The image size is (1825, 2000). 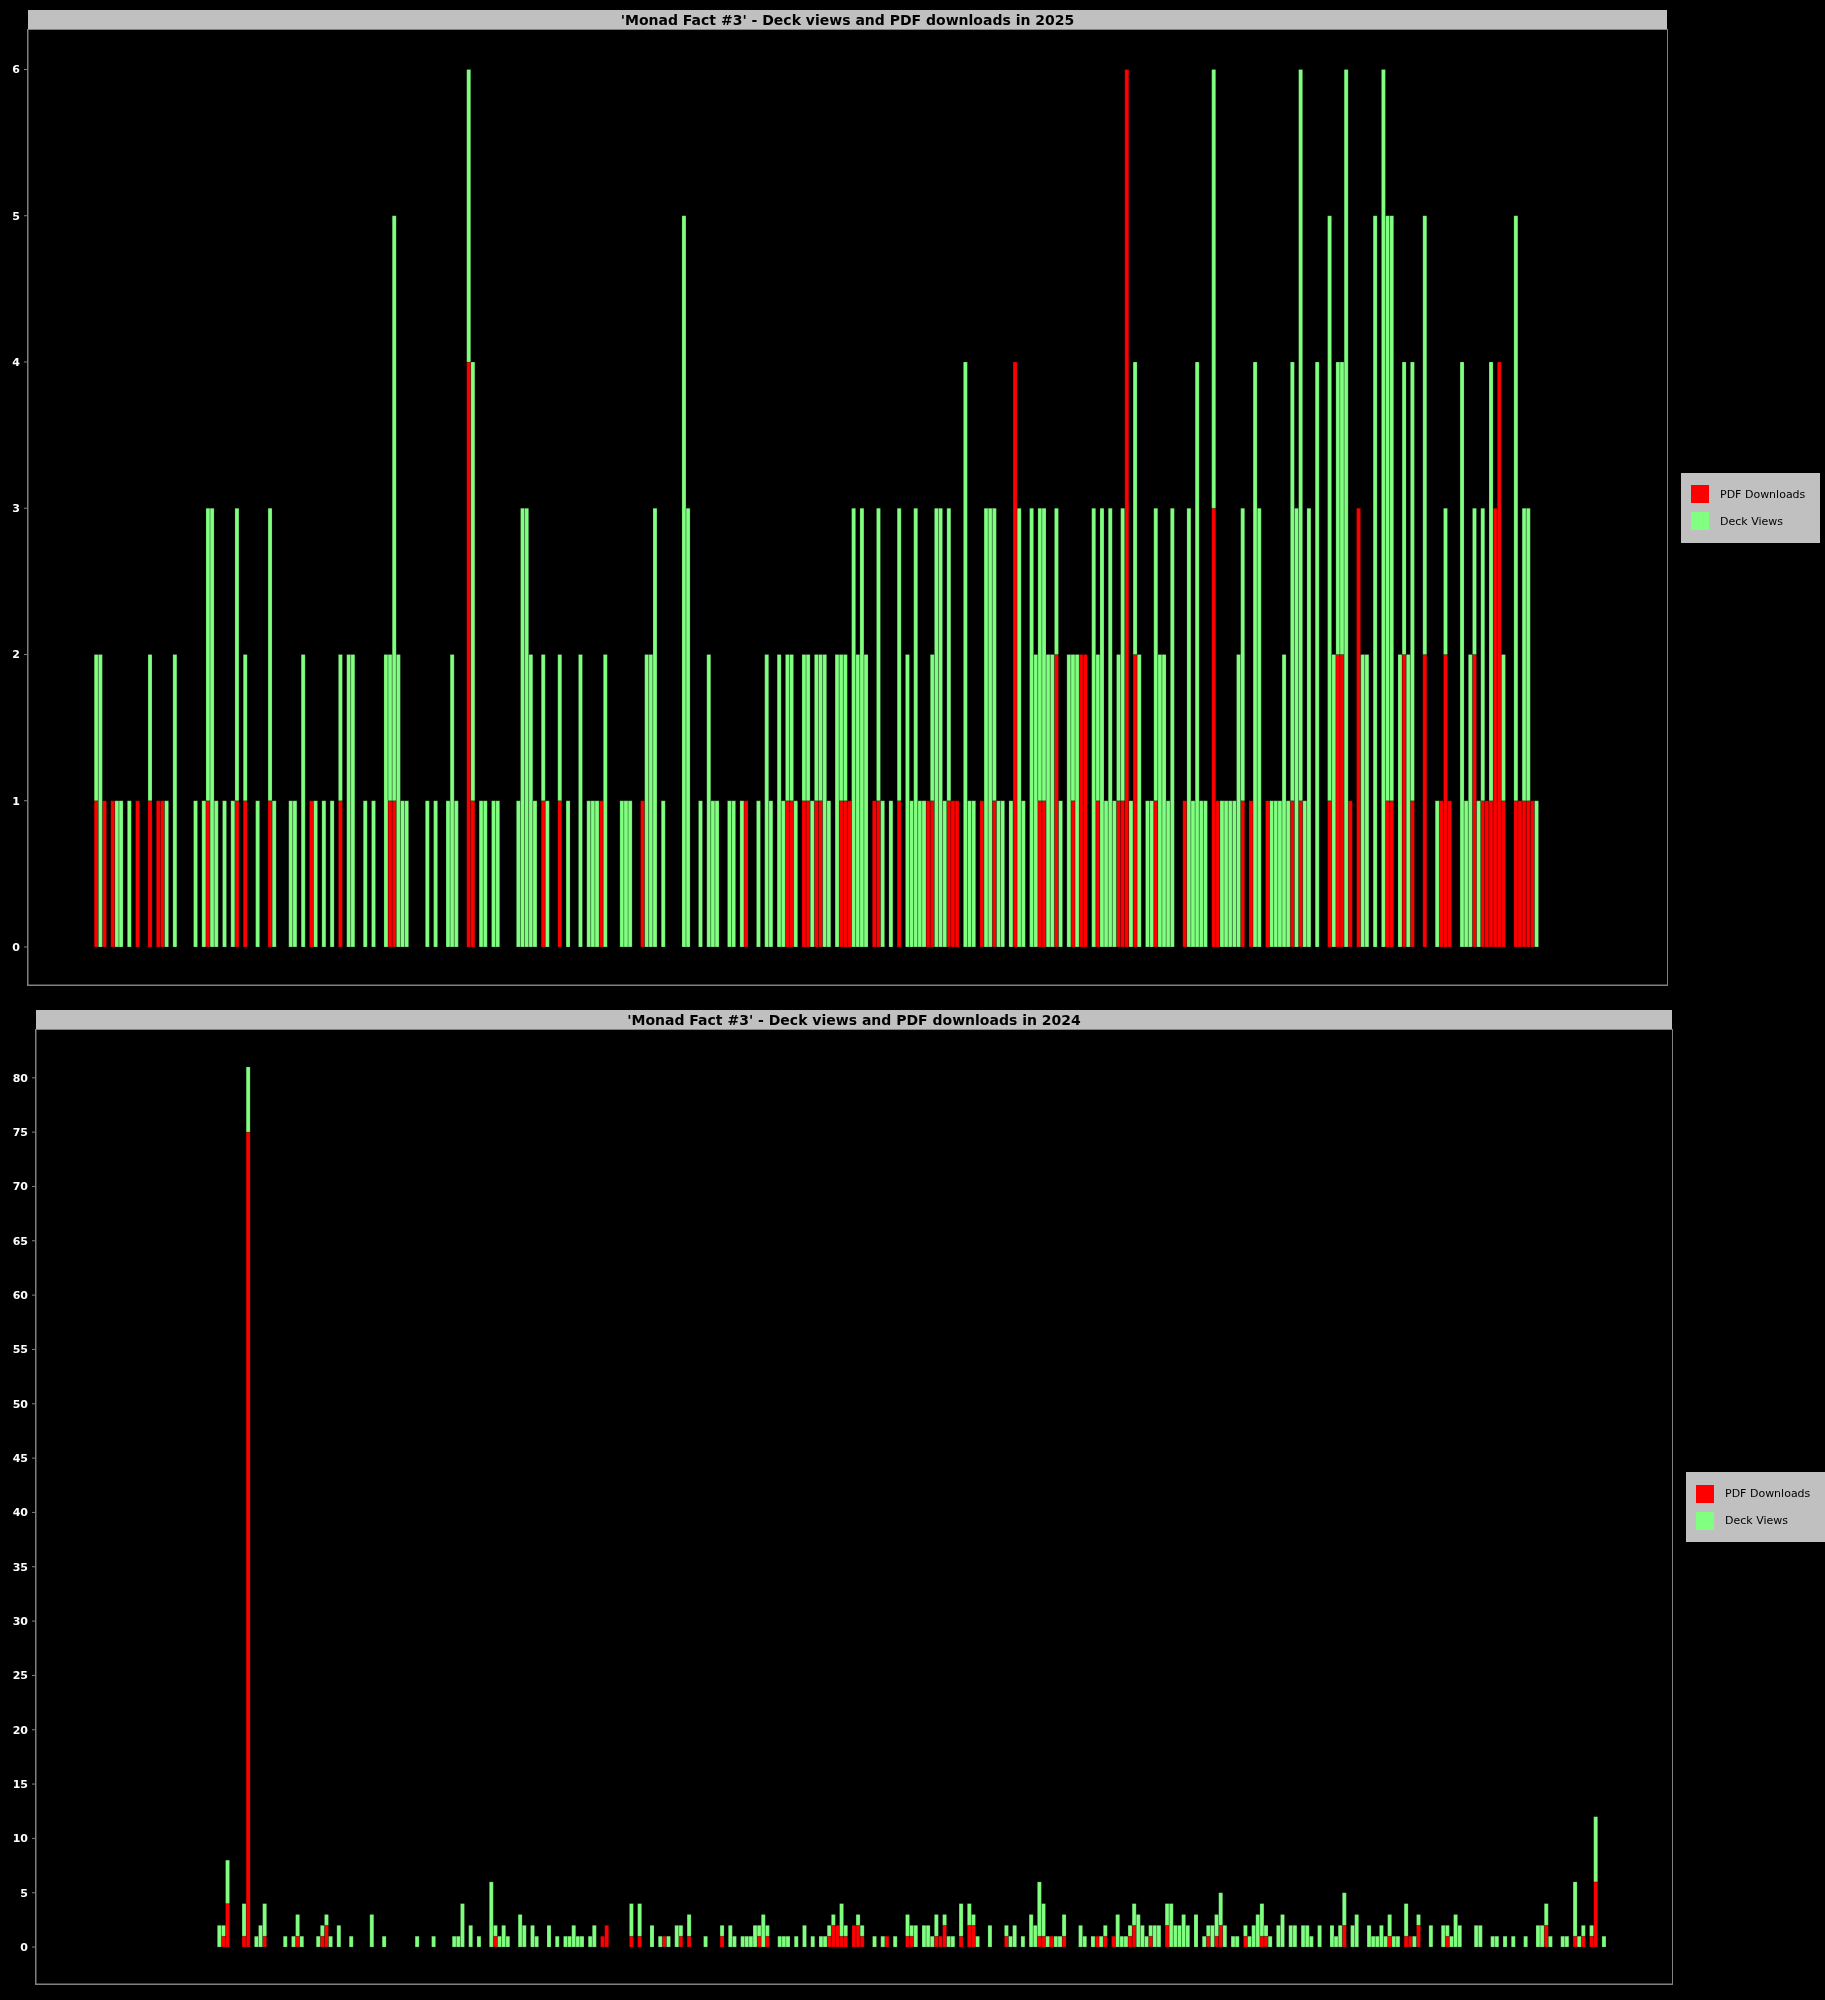 What do you see at coordinates (16, 801) in the screenshot?
I see `y-tick-label: 1` at bounding box center [16, 801].